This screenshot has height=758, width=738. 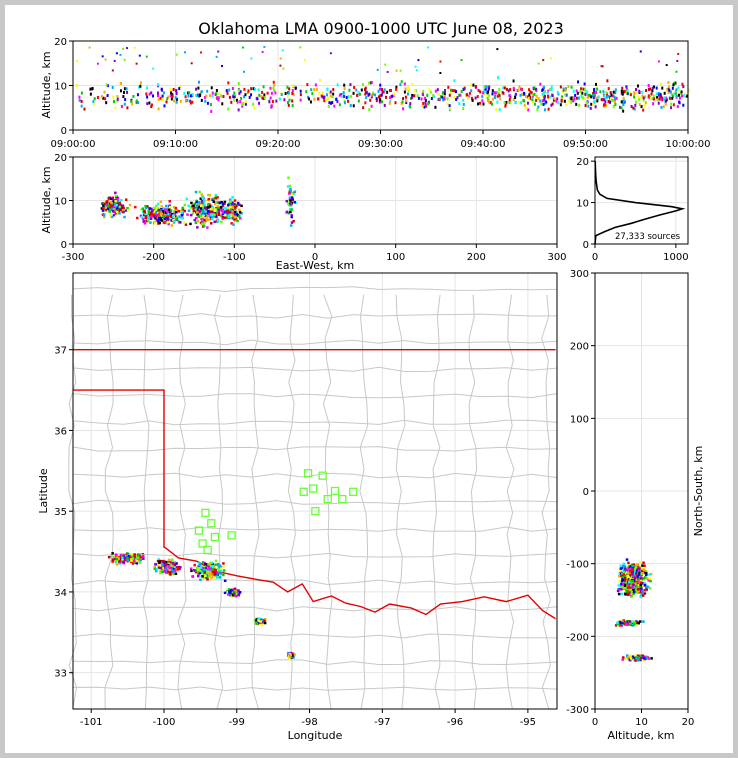 What do you see at coordinates (579, 419) in the screenshot?
I see `tick-label: 100` at bounding box center [579, 419].